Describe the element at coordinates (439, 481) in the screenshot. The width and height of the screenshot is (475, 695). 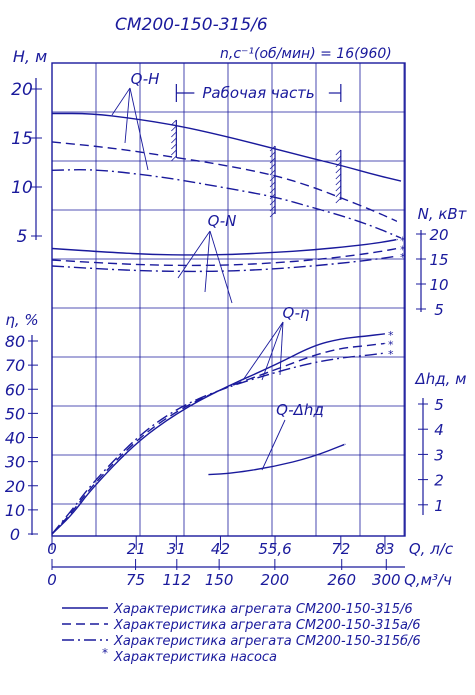
I see `npsh-tick-label: 2` at that location.